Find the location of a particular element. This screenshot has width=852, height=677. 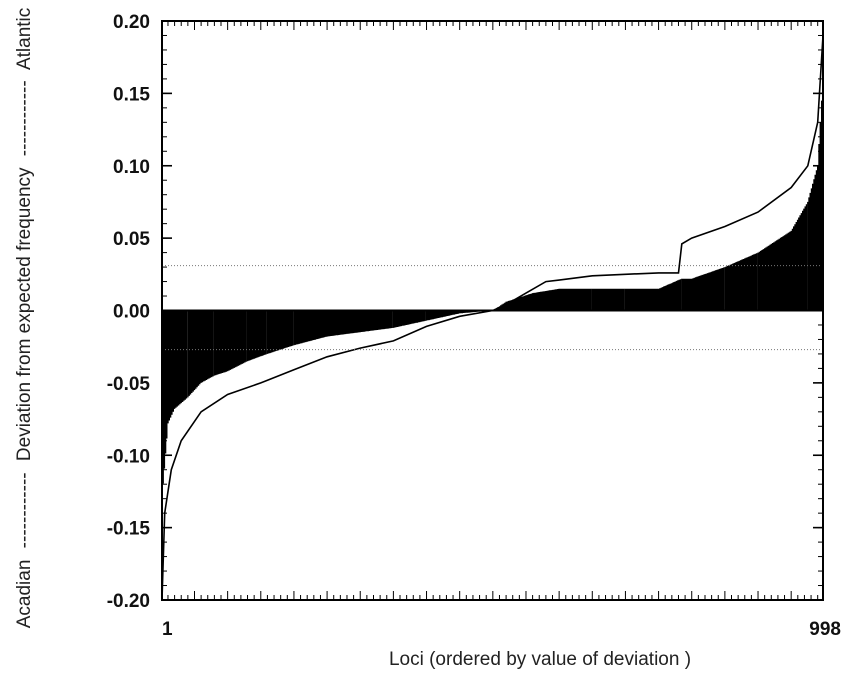

y-tick-label-1: -0.15 is located at coordinates (129, 529).